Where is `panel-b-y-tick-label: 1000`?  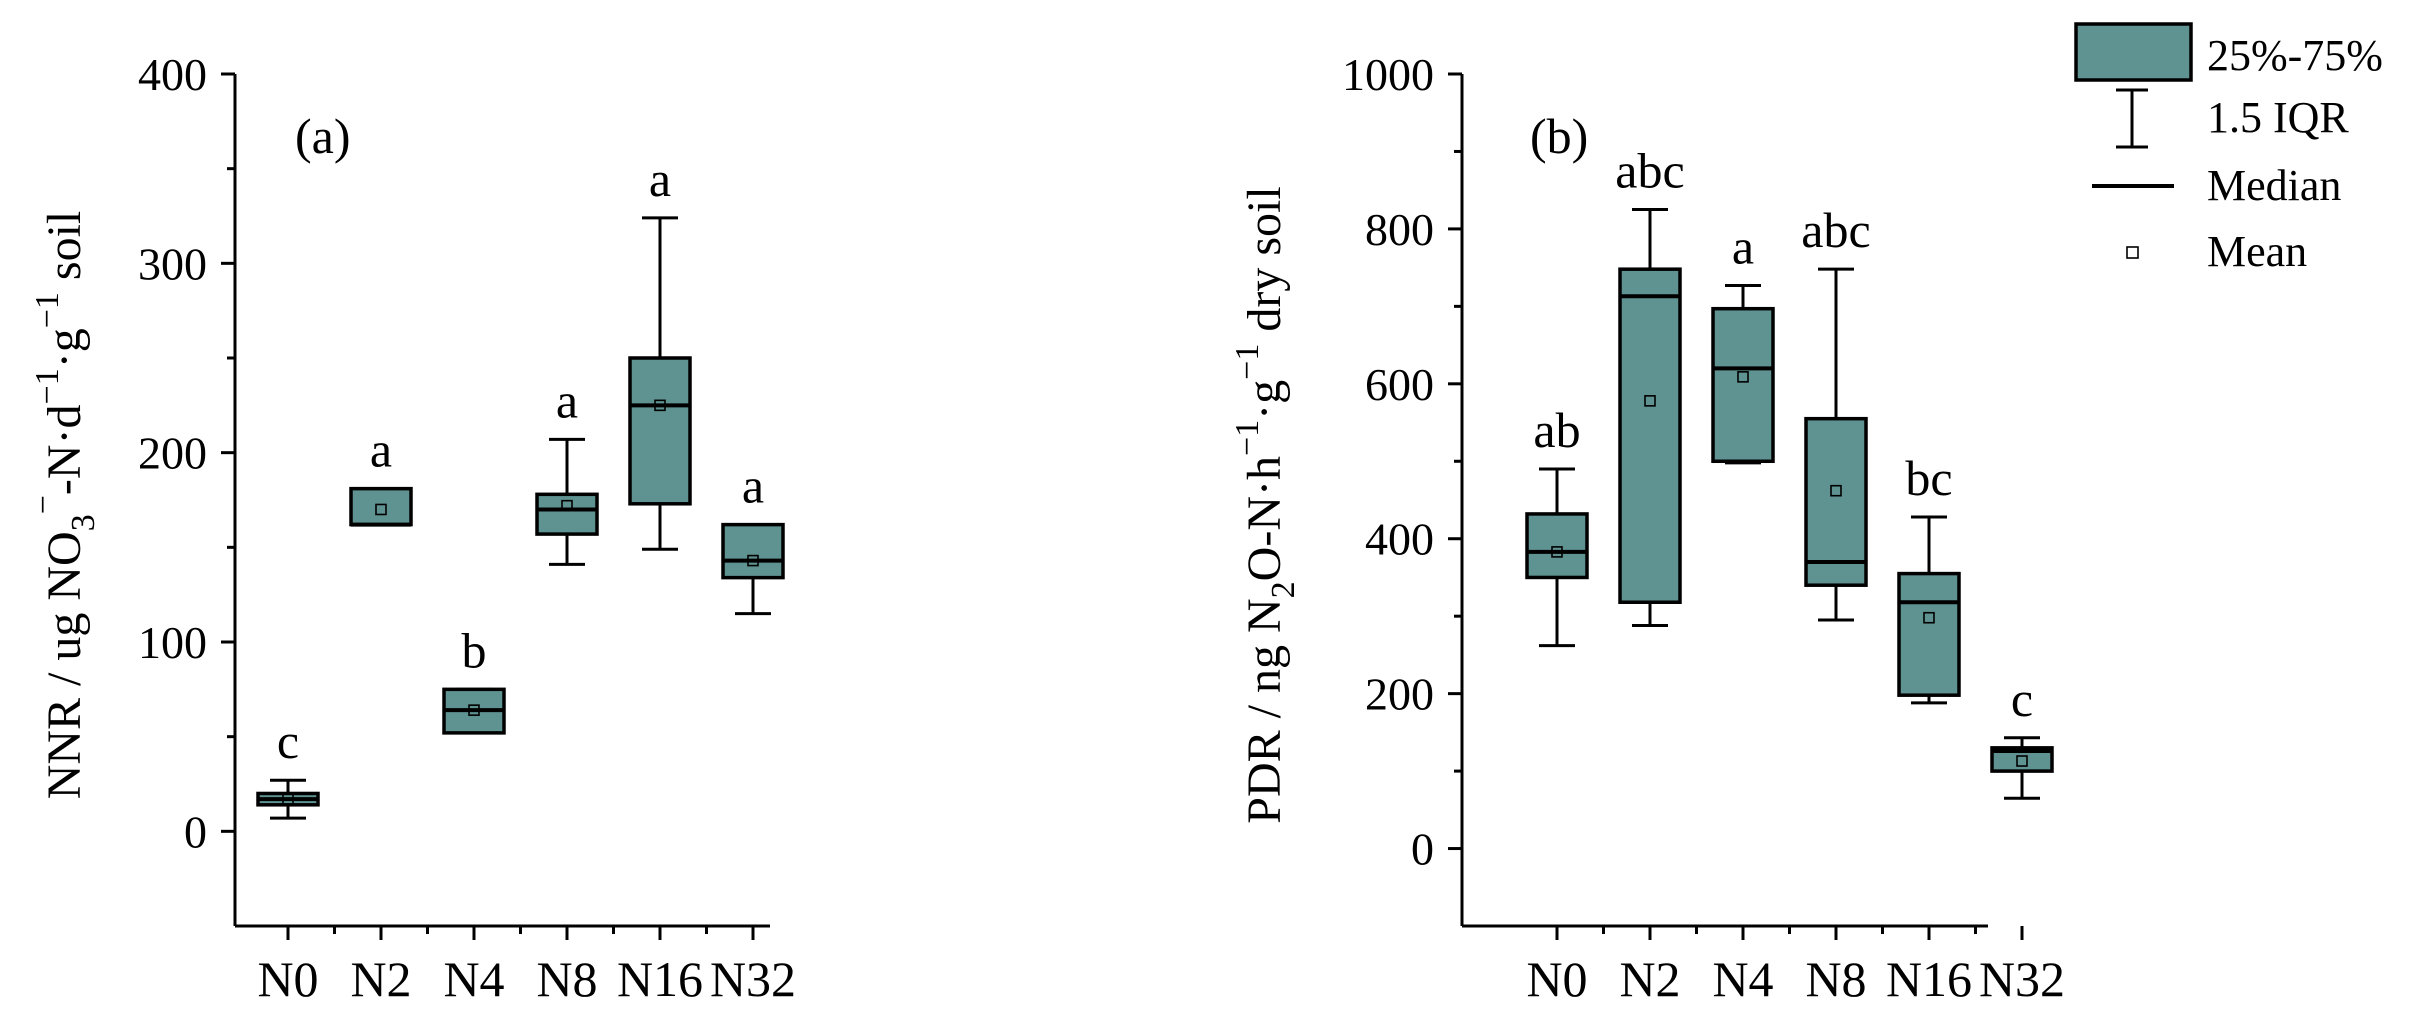 panel-b-y-tick-label: 1000 is located at coordinates (1388, 74).